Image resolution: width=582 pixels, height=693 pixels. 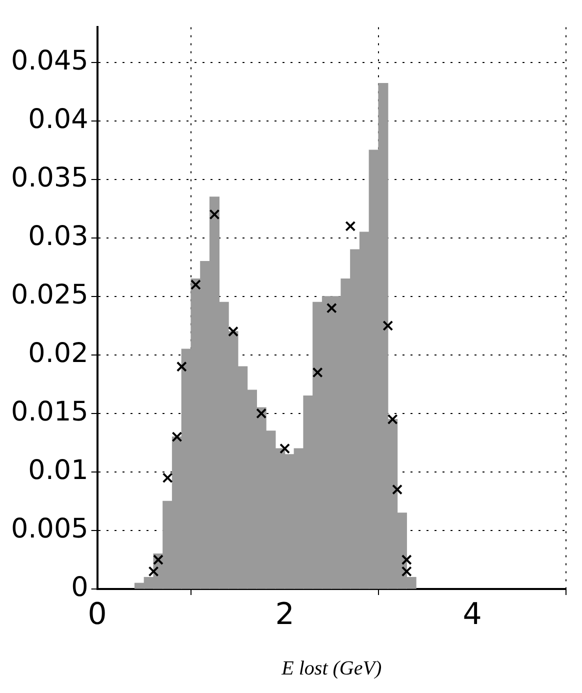 I want to click on y-tick-label: 0.045, so click(x=49, y=60).